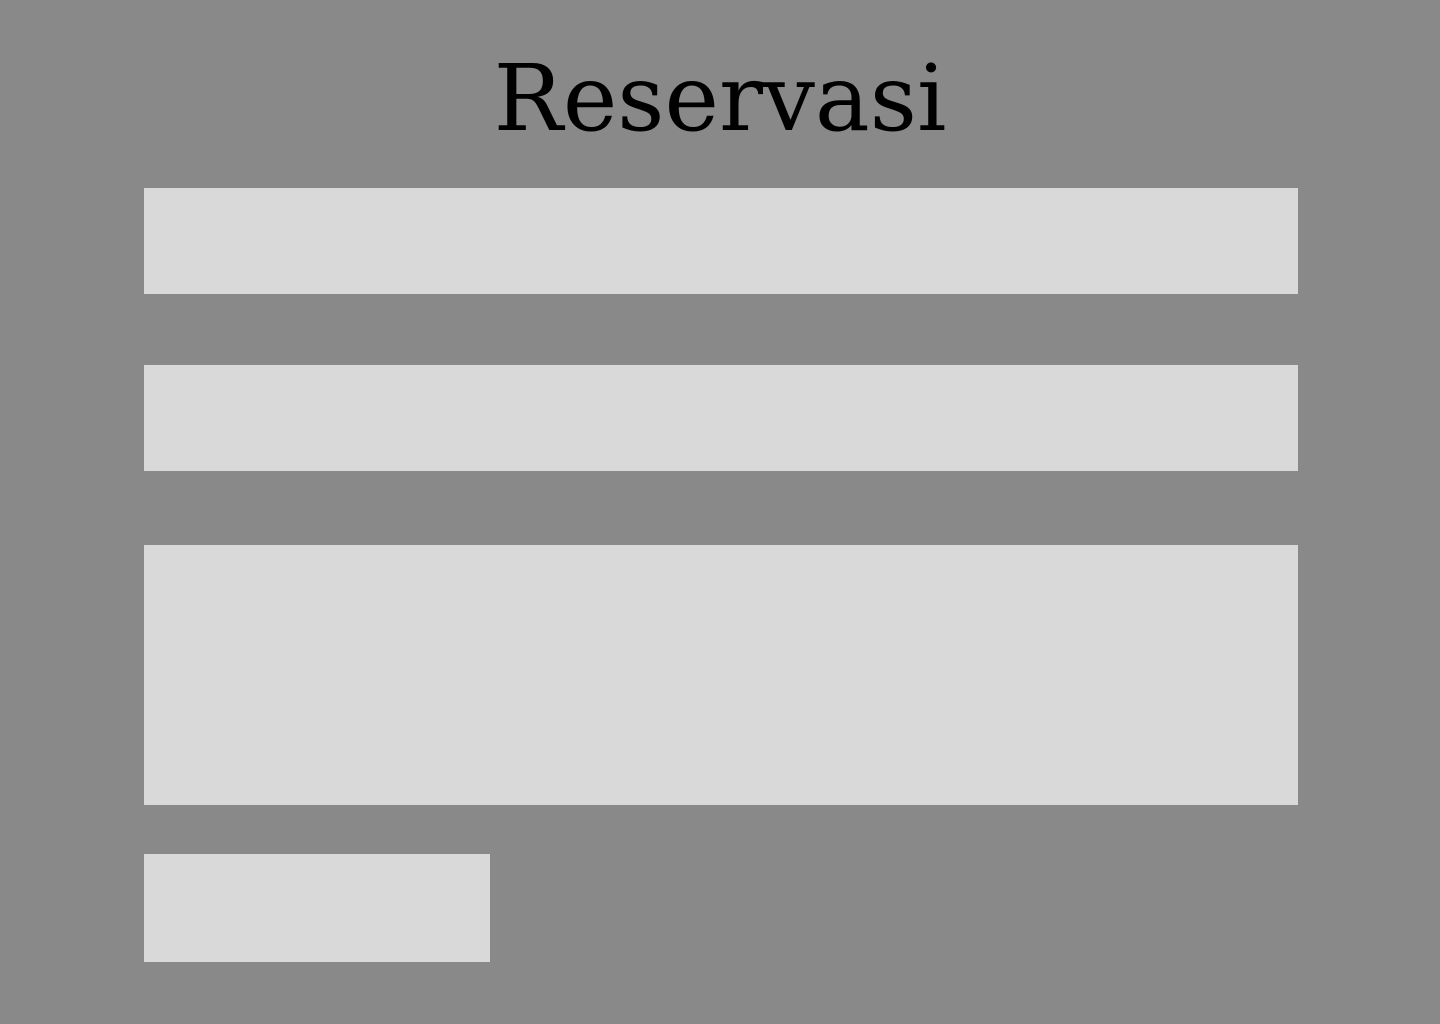 The width and height of the screenshot is (1440, 1024). What do you see at coordinates (720, 98) in the screenshot?
I see `page-title: Reservasi` at bounding box center [720, 98].